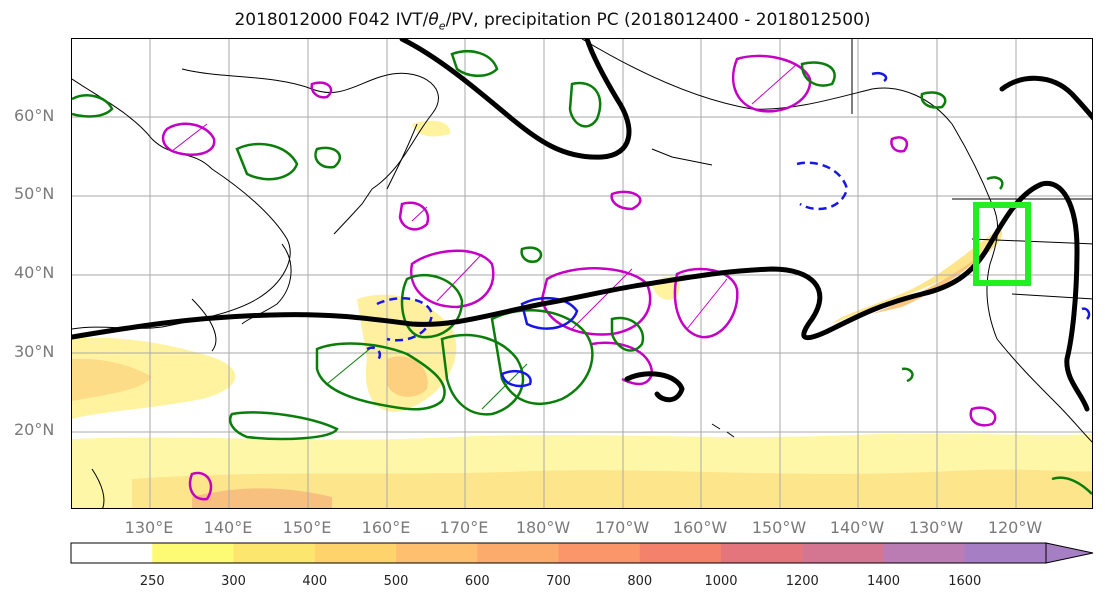 The width and height of the screenshot is (1105, 603). Describe the element at coordinates (353, 211) in the screenshot. I see `coast-kuril` at that location.